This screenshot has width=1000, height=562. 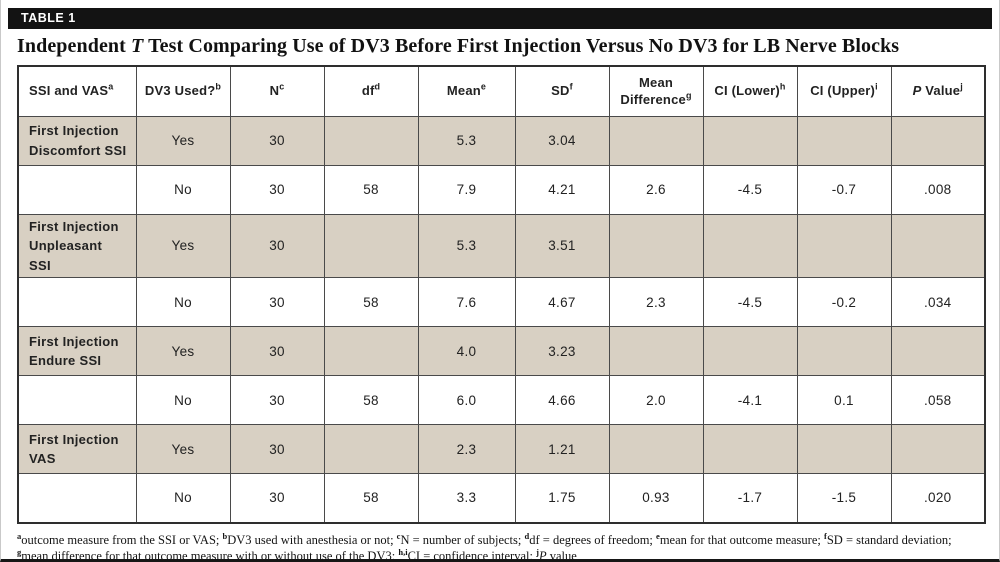 What do you see at coordinates (501, 498) in the screenshot?
I see `table-row: No 30 58 3.3 1.75 0.93 -1.7 -1.5 .020` at bounding box center [501, 498].